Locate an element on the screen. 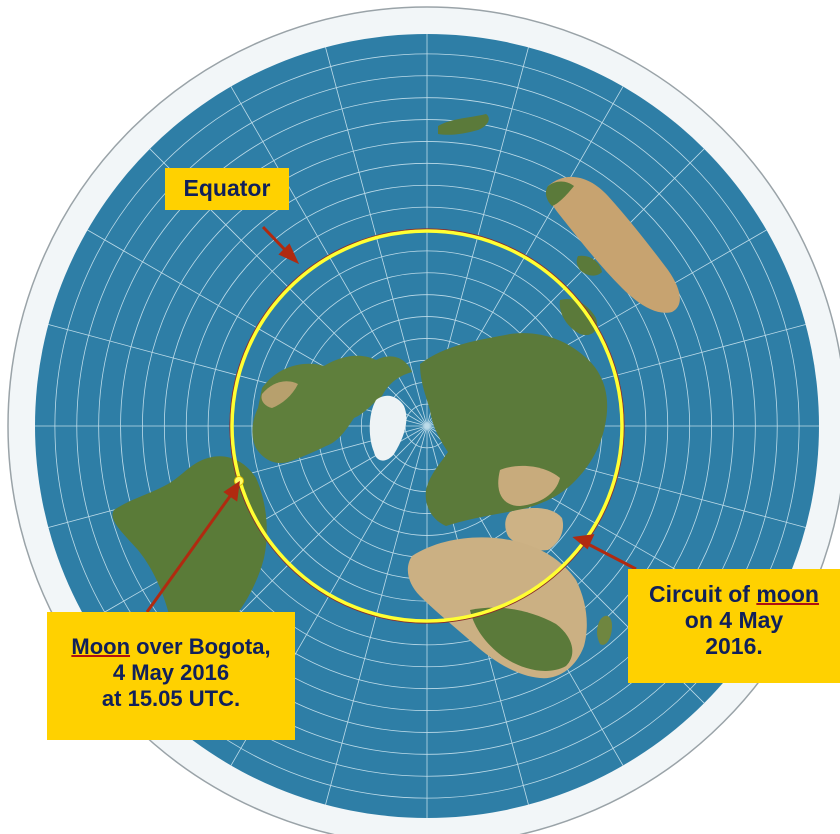 Image resolution: width=840 pixels, height=834 pixels. moon-circuit-line2: on 4 May is located at coordinates (734, 620).